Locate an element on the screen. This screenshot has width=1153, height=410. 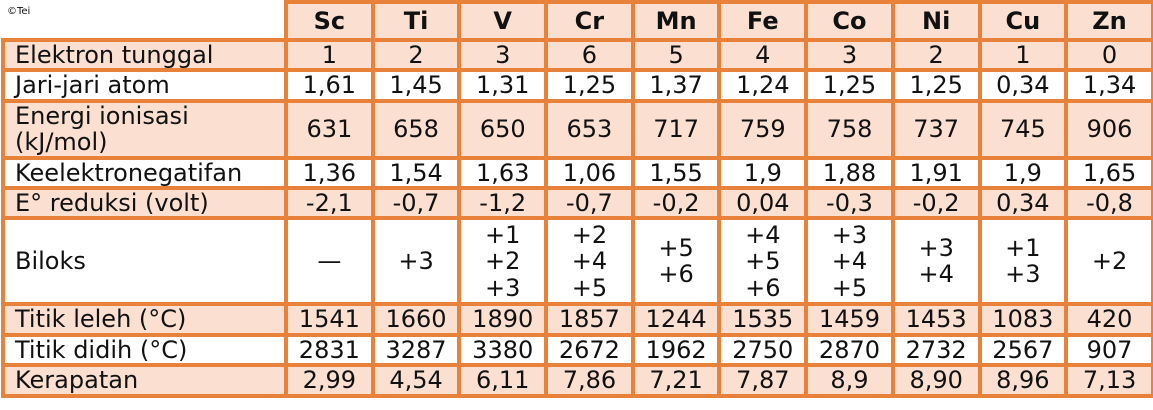
cell: 1,37 is located at coordinates (676, 85).